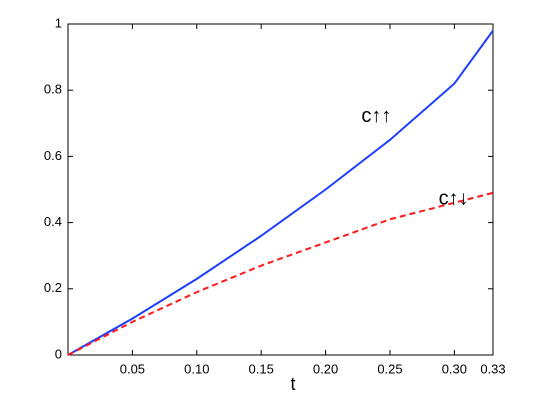 Image resolution: width=545 pixels, height=414 pixels. What do you see at coordinates (325, 368) in the screenshot?
I see `x-tick-label: 0.20` at bounding box center [325, 368].